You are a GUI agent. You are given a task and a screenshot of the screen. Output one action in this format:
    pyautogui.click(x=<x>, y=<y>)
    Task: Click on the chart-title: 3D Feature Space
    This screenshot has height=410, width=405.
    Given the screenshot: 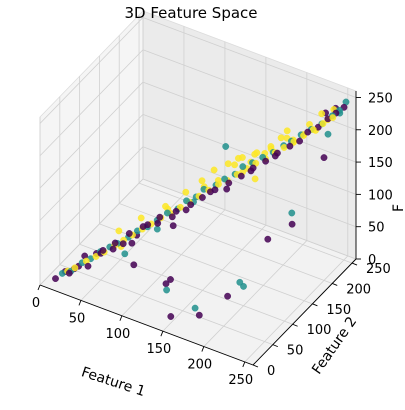 What is the action you would take?
    pyautogui.click(x=190, y=13)
    